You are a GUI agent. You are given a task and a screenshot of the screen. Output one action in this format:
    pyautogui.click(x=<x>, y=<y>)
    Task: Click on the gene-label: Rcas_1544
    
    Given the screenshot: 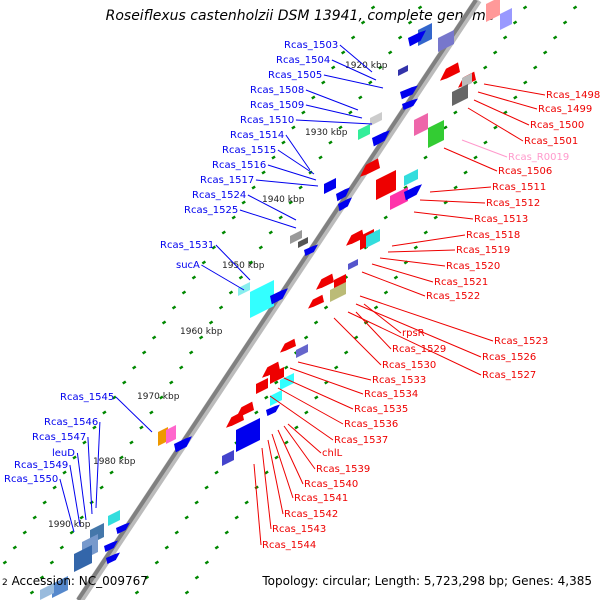 What is the action you would take?
    pyautogui.click(x=289, y=545)
    